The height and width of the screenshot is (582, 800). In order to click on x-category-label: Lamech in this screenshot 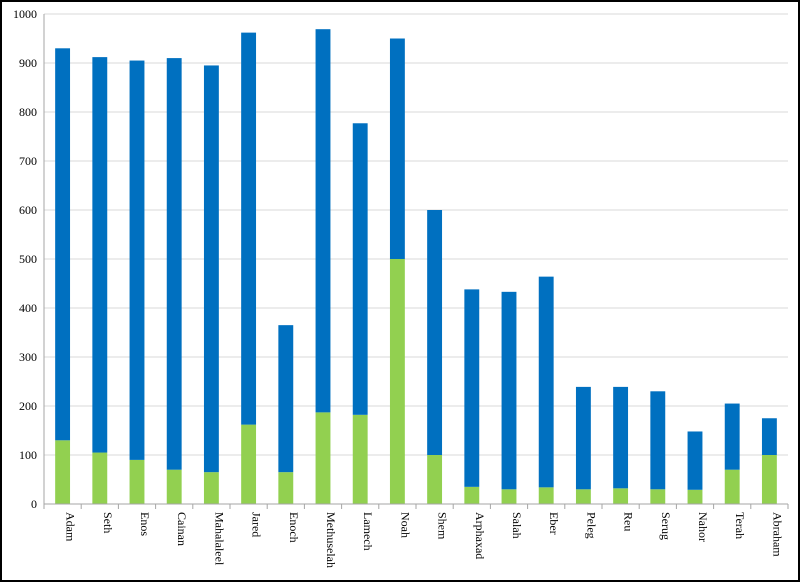, I will do `click(368, 531)`.